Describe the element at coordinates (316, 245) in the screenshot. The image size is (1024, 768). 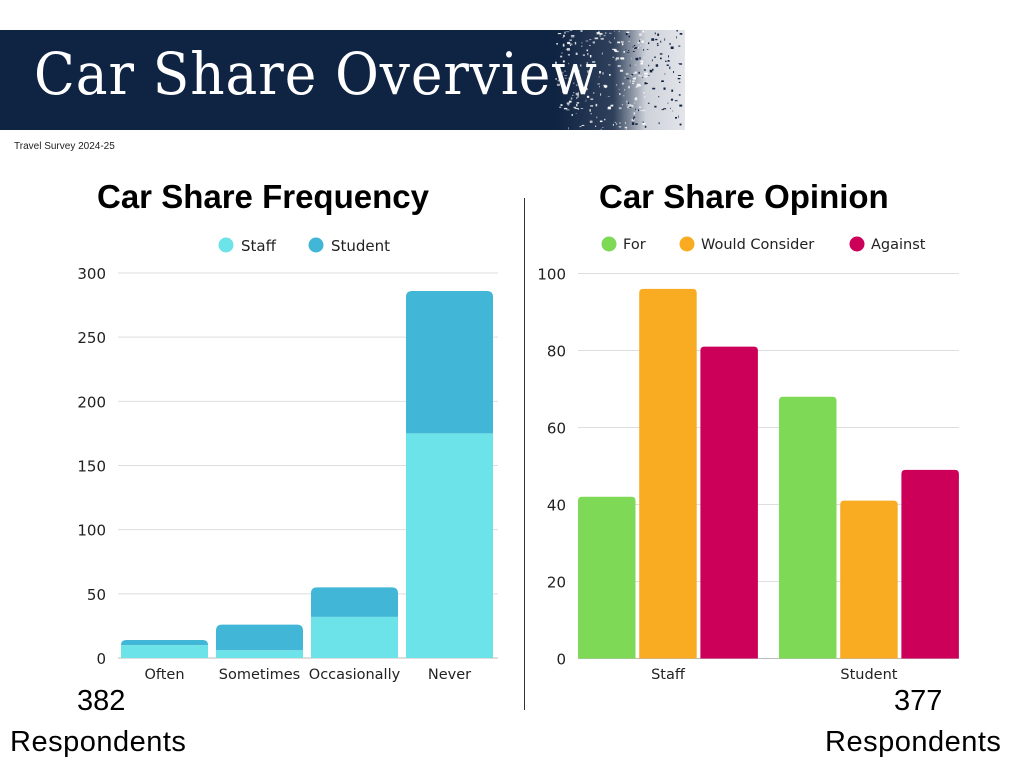
I see `legend-swatch-student` at that location.